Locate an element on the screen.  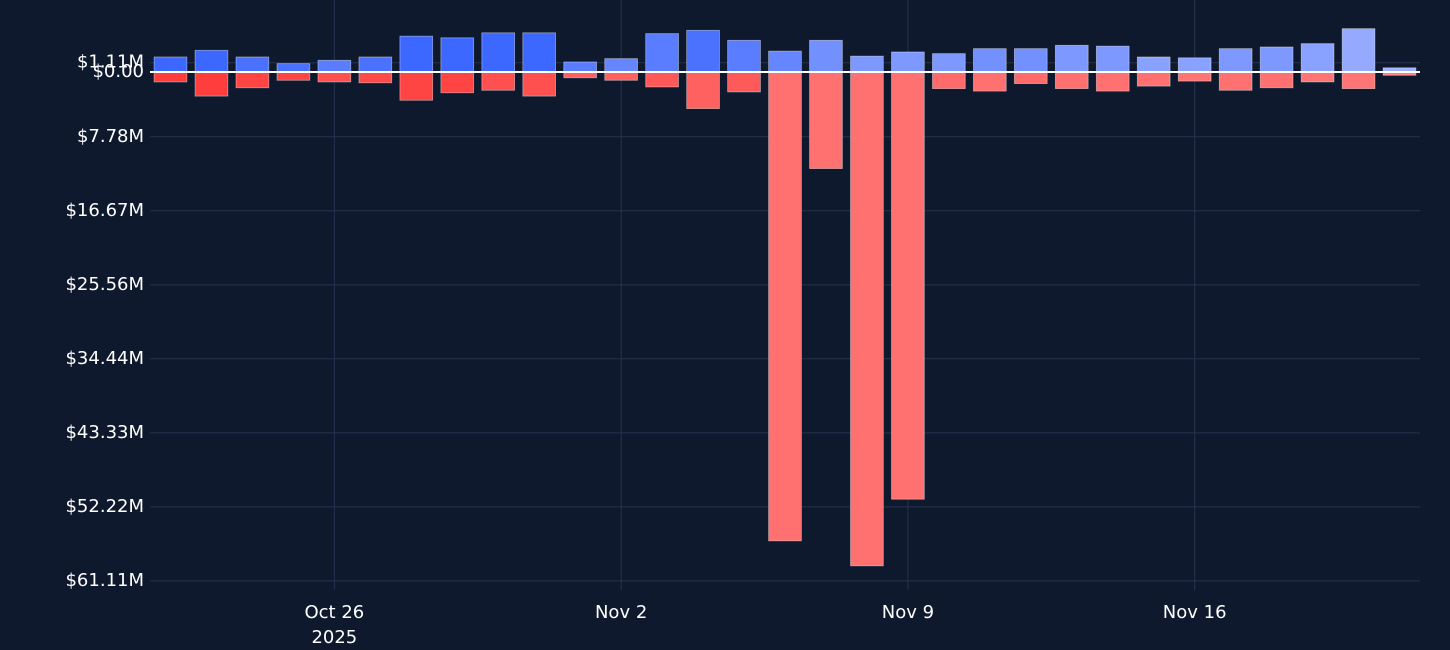
x-tick-label: Nov 2 is located at coordinates (621, 612).